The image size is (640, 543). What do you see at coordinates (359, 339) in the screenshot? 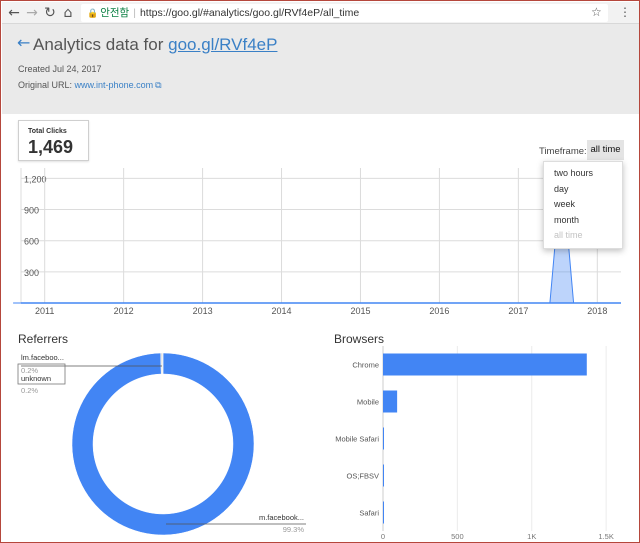
I see `browsers-title: Browsers` at bounding box center [359, 339].